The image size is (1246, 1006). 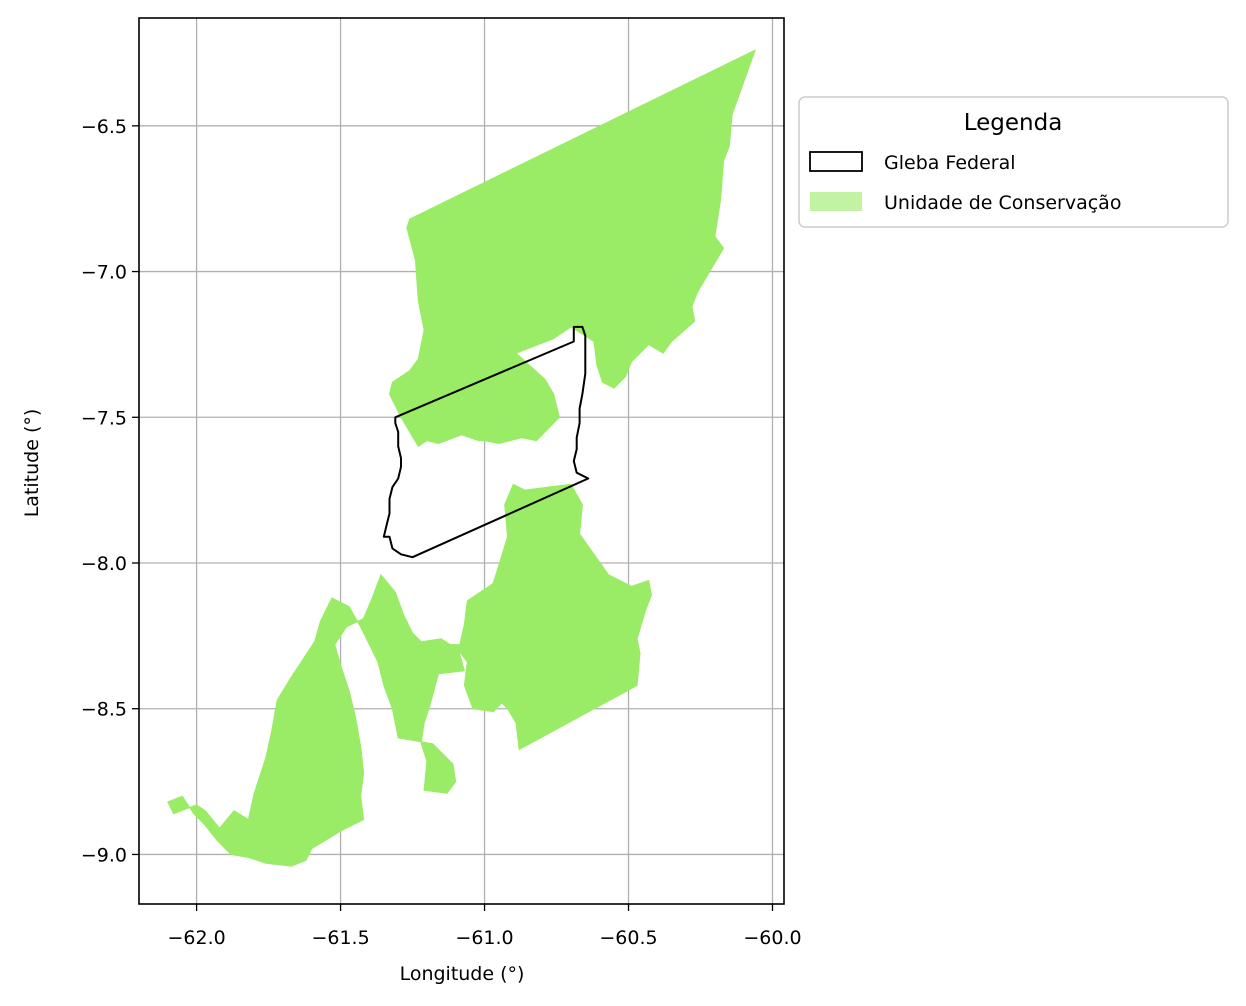 What do you see at coordinates (32, 463) in the screenshot?
I see `y-axis-label: Latitude (°)` at bounding box center [32, 463].